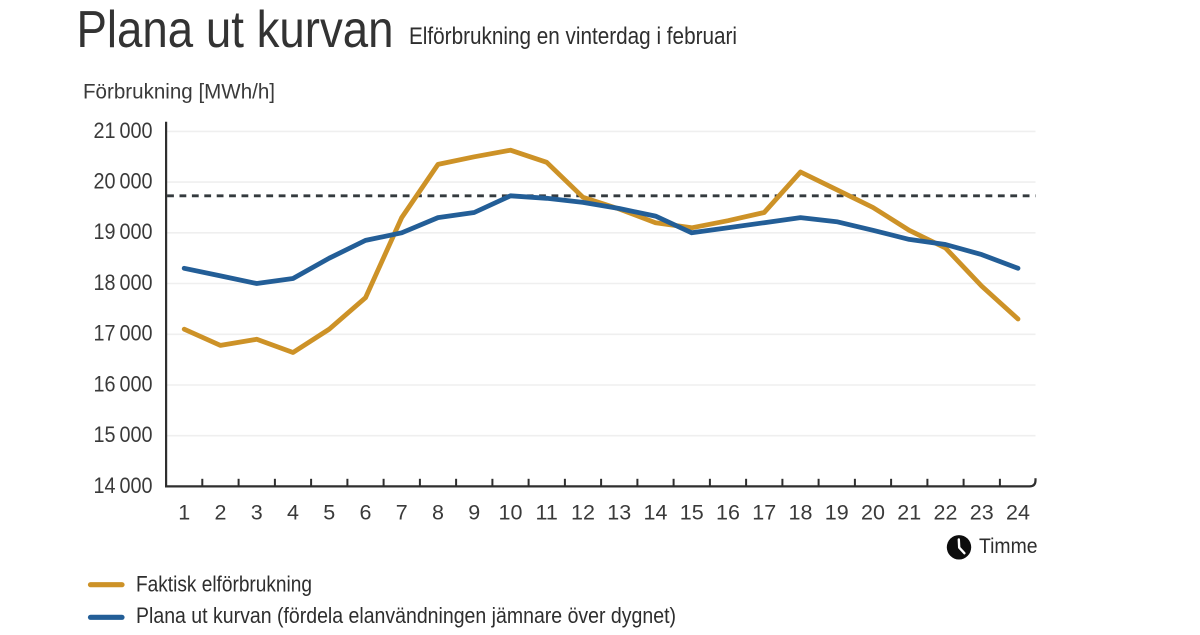 Image resolution: width=1200 pixels, height=635 pixels. What do you see at coordinates (873, 513) in the screenshot?
I see `svg-text: 20` at bounding box center [873, 513].